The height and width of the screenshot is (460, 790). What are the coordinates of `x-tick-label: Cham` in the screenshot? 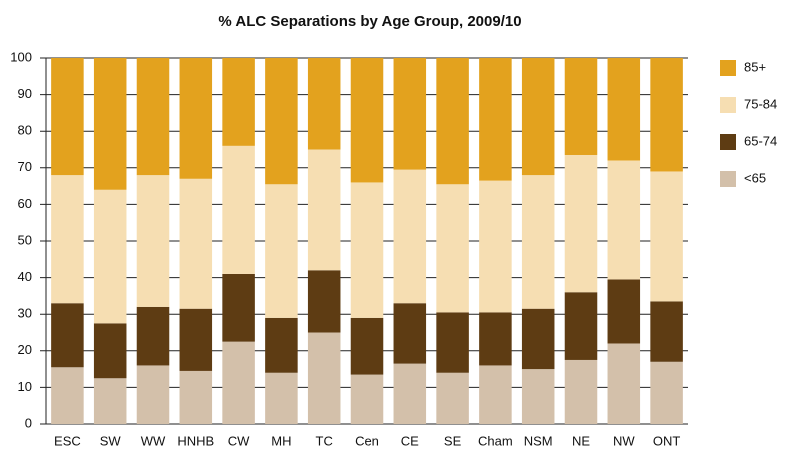 It's located at (495, 440).